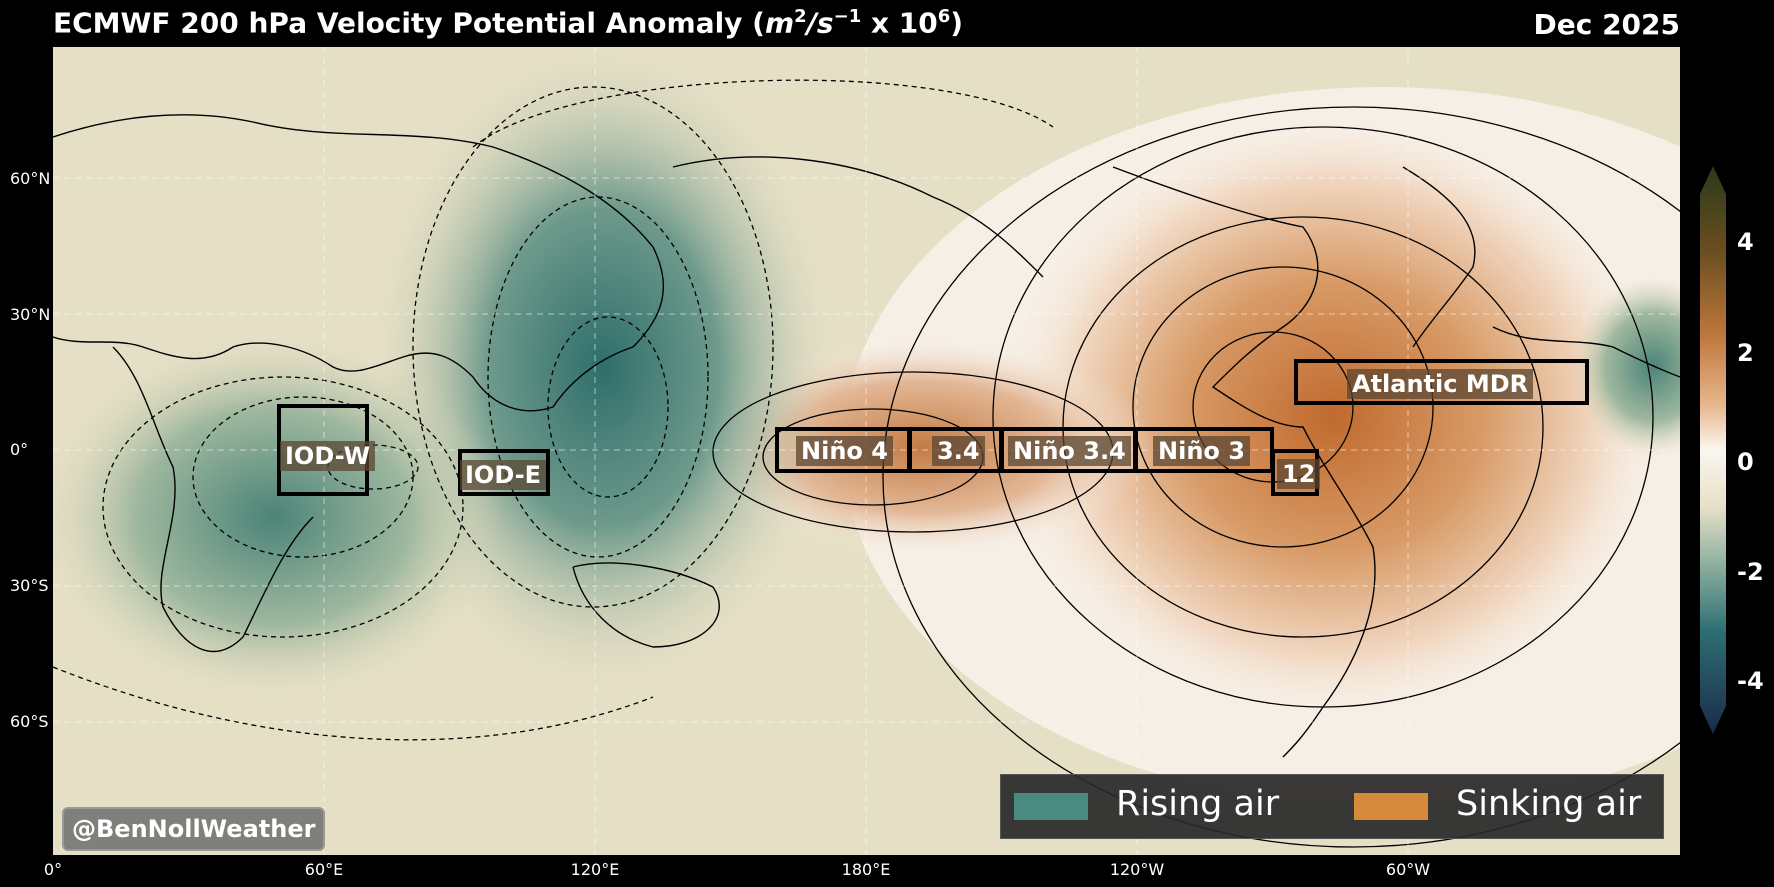 This screenshot has height=887, width=1774. I want to click on lat-tick-30s: 30°S, so click(29, 585).